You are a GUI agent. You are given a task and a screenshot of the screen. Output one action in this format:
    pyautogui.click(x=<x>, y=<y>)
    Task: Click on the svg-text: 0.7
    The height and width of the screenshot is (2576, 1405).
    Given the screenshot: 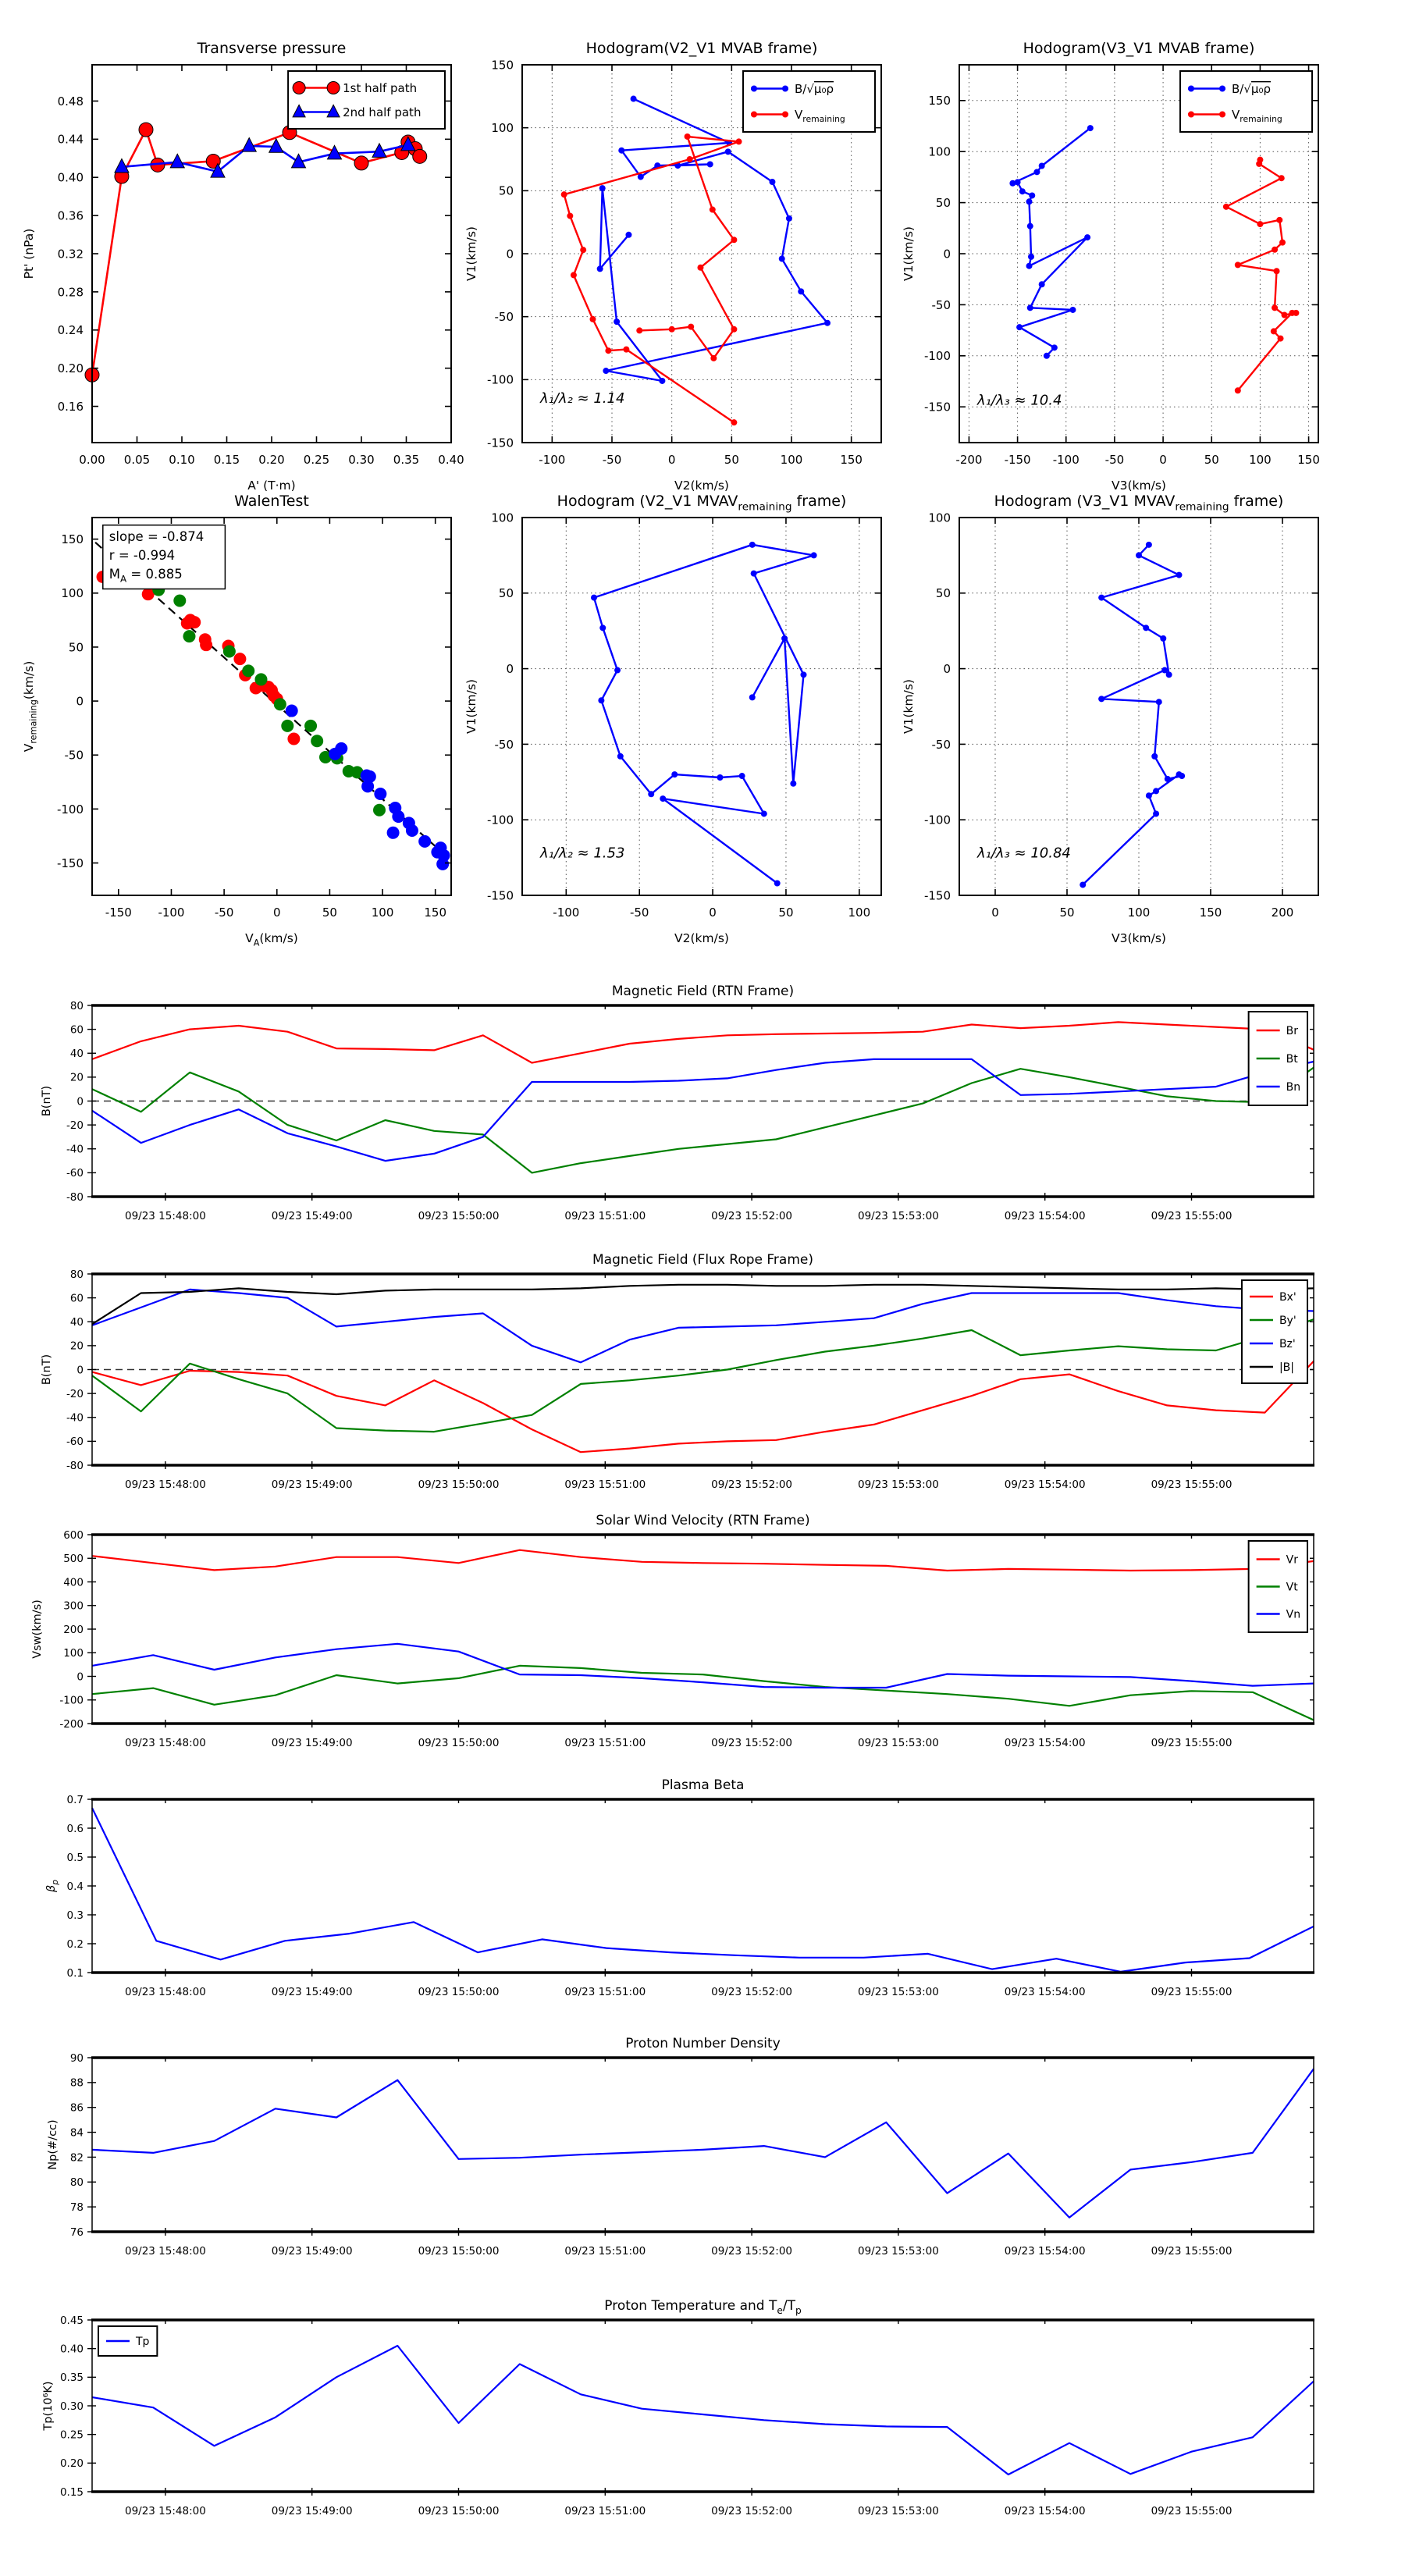 What is the action you would take?
    pyautogui.click(x=76, y=1800)
    